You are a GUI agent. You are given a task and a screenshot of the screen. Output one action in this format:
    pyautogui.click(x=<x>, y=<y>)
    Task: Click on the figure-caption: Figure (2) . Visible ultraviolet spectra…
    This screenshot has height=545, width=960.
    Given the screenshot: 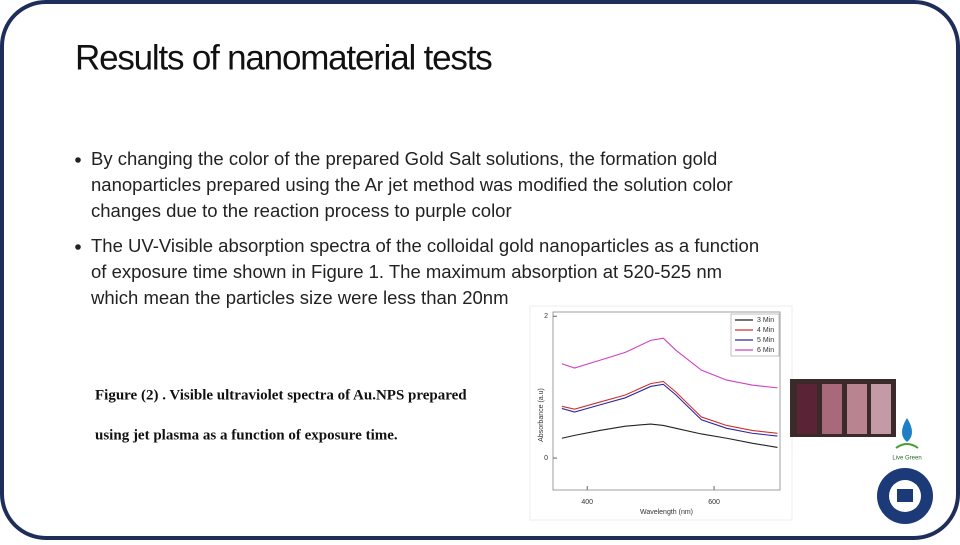 What is the action you would take?
    pyautogui.click(x=281, y=395)
    